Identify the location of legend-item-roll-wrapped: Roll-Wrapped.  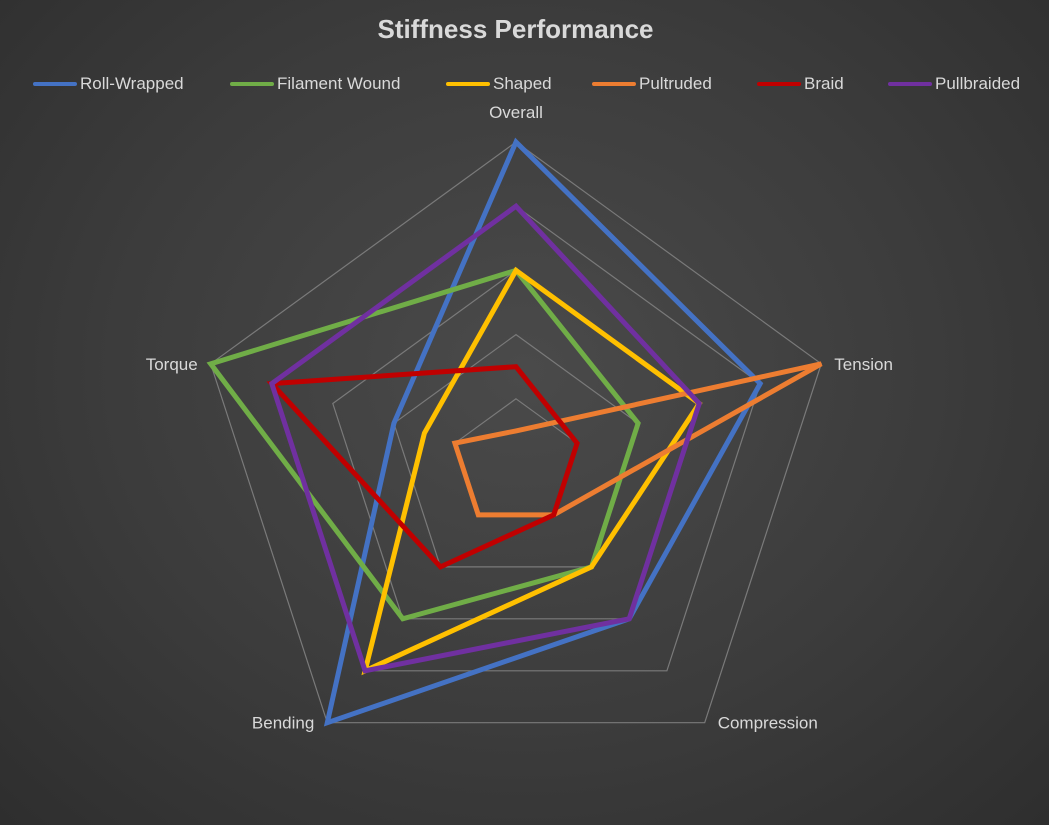
(108, 84).